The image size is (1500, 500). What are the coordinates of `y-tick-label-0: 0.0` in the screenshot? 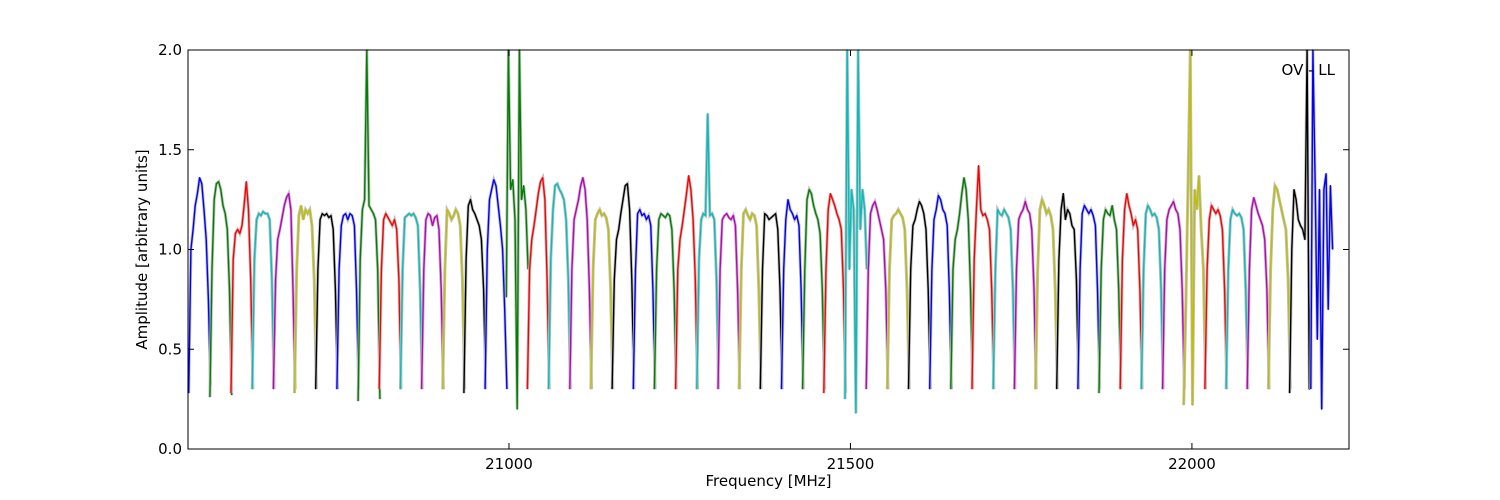 It's located at (170, 449).